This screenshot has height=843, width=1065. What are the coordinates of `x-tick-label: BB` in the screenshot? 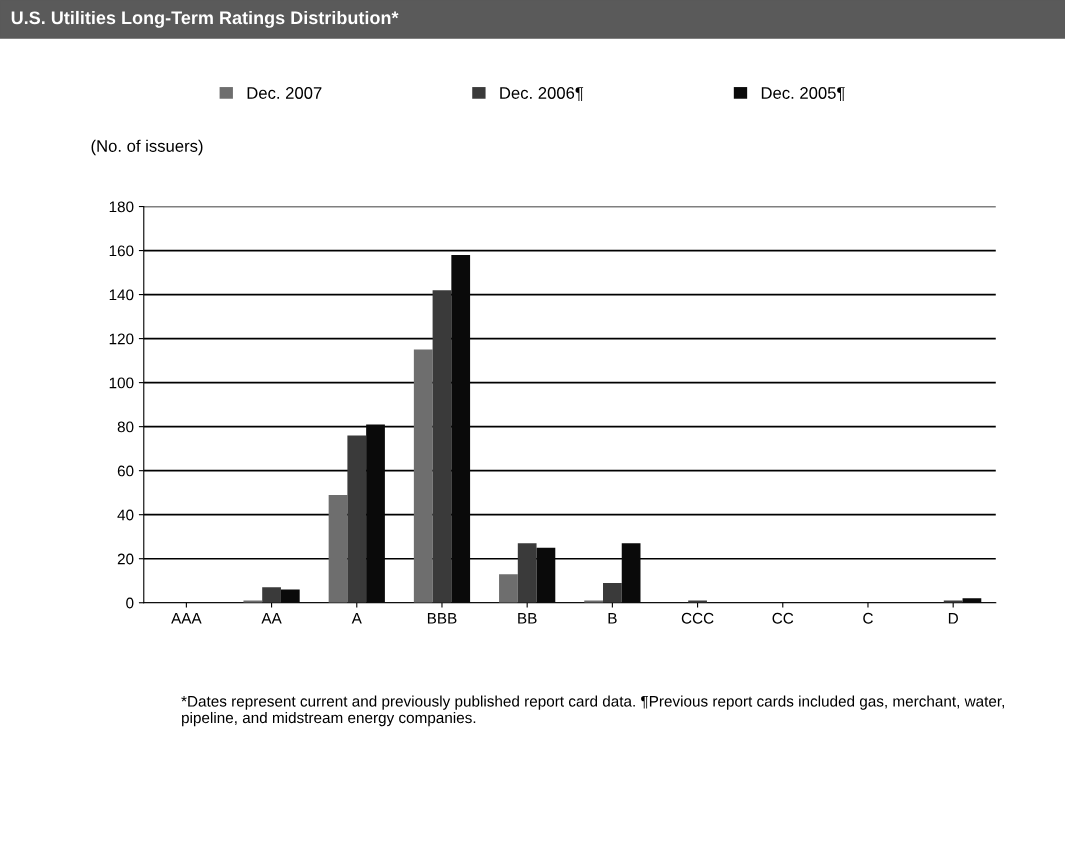 It's located at (527, 618).